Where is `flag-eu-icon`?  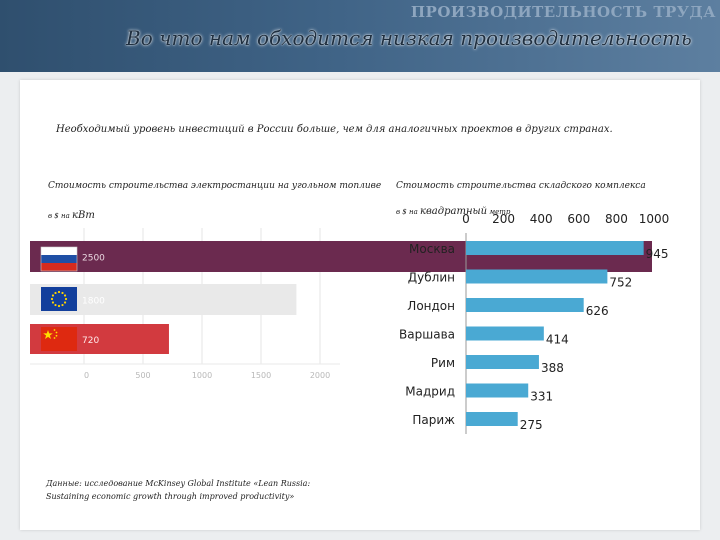 flag-eu-icon is located at coordinates (59, 299).